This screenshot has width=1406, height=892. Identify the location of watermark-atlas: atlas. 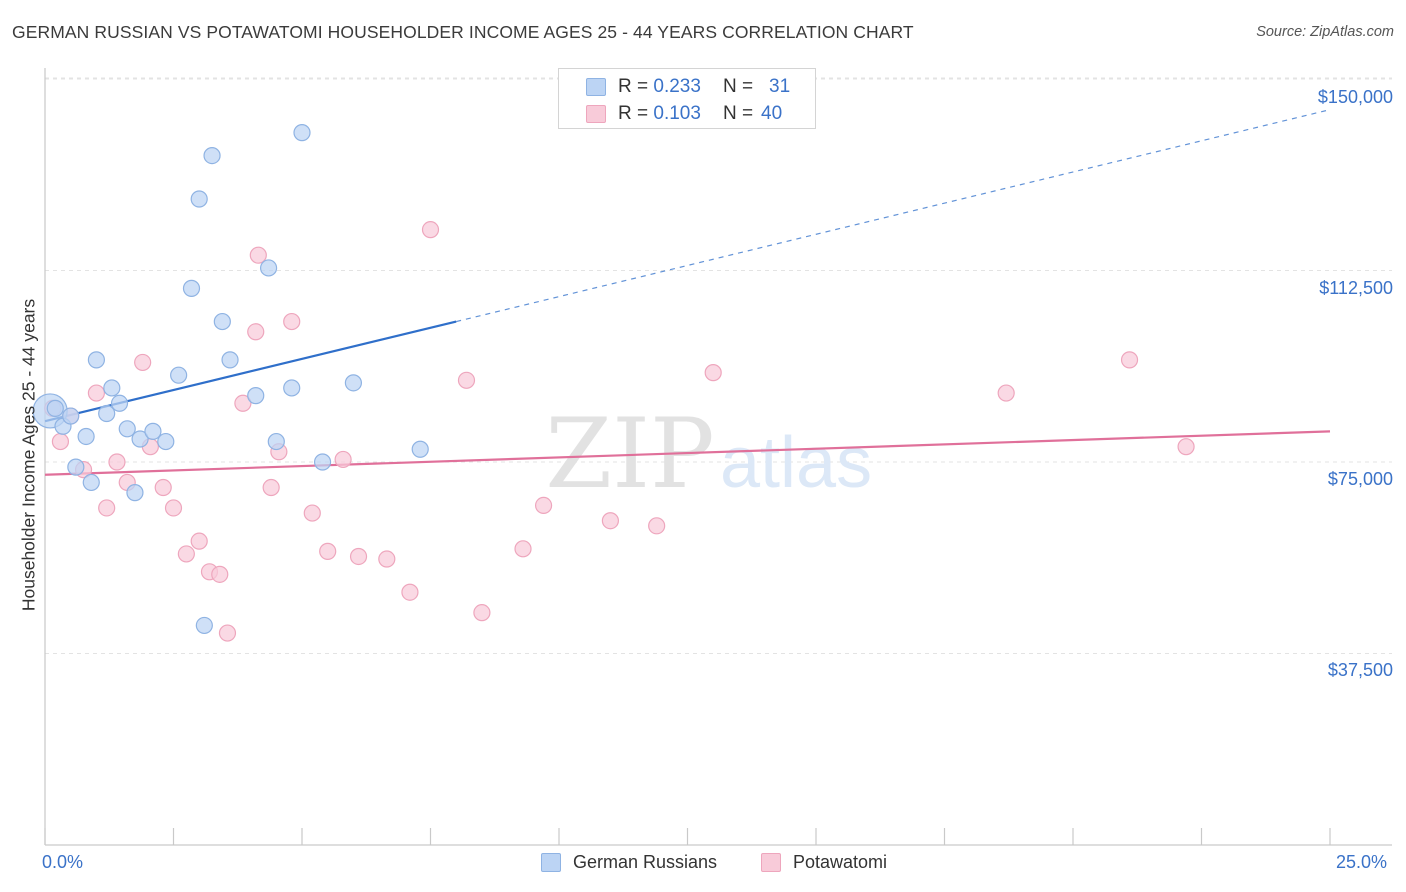
(796, 463).